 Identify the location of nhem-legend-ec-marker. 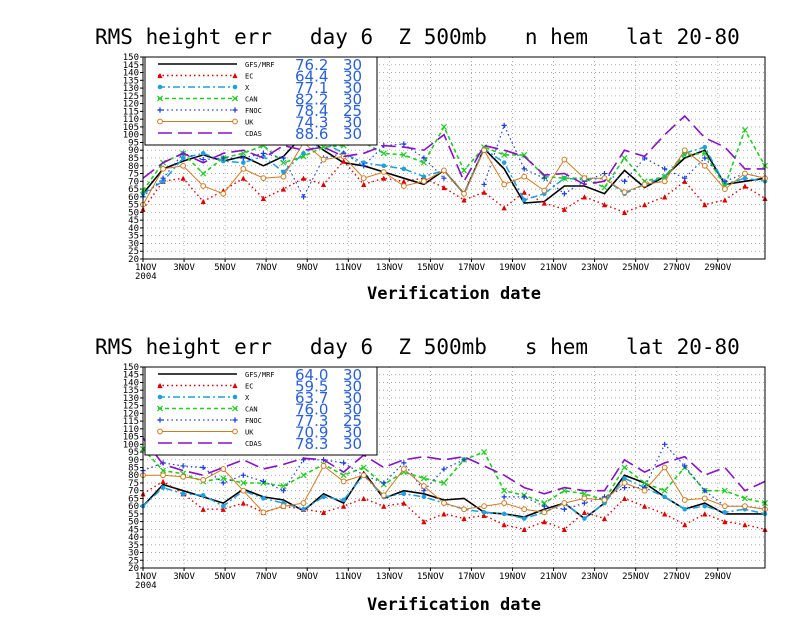
(235, 75).